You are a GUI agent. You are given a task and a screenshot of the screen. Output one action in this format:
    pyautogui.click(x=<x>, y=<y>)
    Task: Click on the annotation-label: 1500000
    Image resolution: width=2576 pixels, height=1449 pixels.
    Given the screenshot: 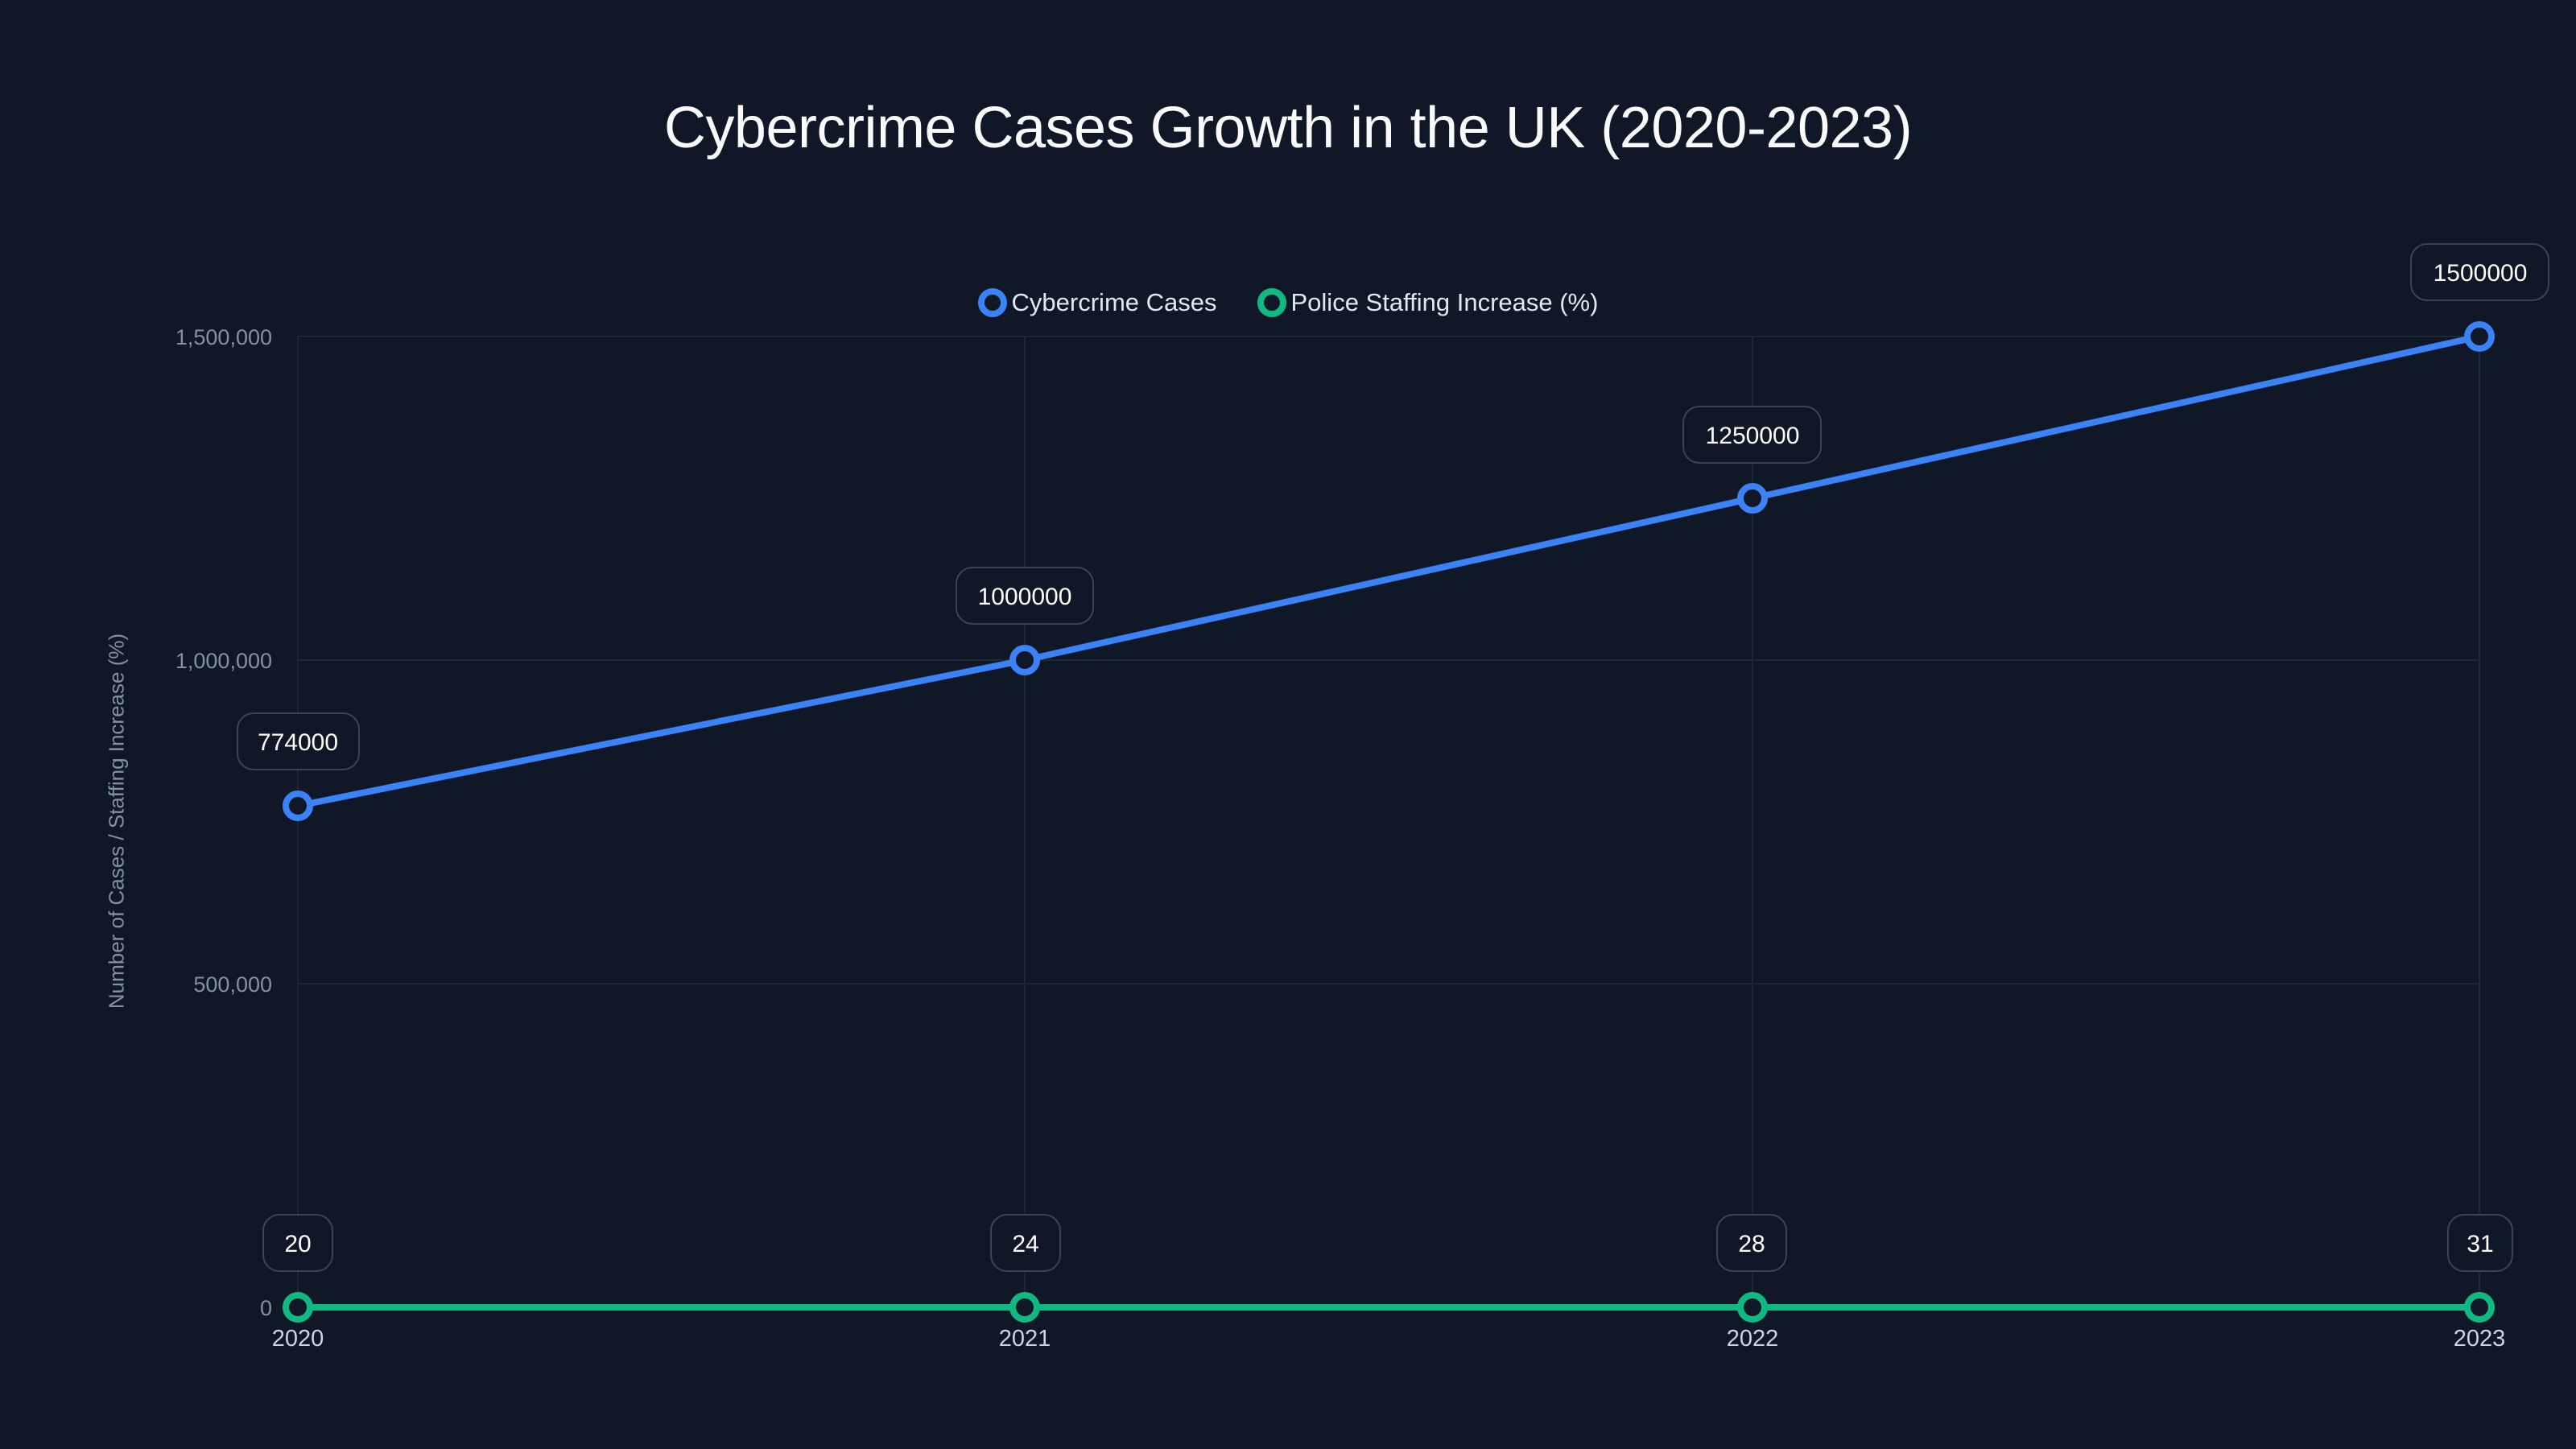 What is the action you would take?
    pyautogui.click(x=2479, y=272)
    